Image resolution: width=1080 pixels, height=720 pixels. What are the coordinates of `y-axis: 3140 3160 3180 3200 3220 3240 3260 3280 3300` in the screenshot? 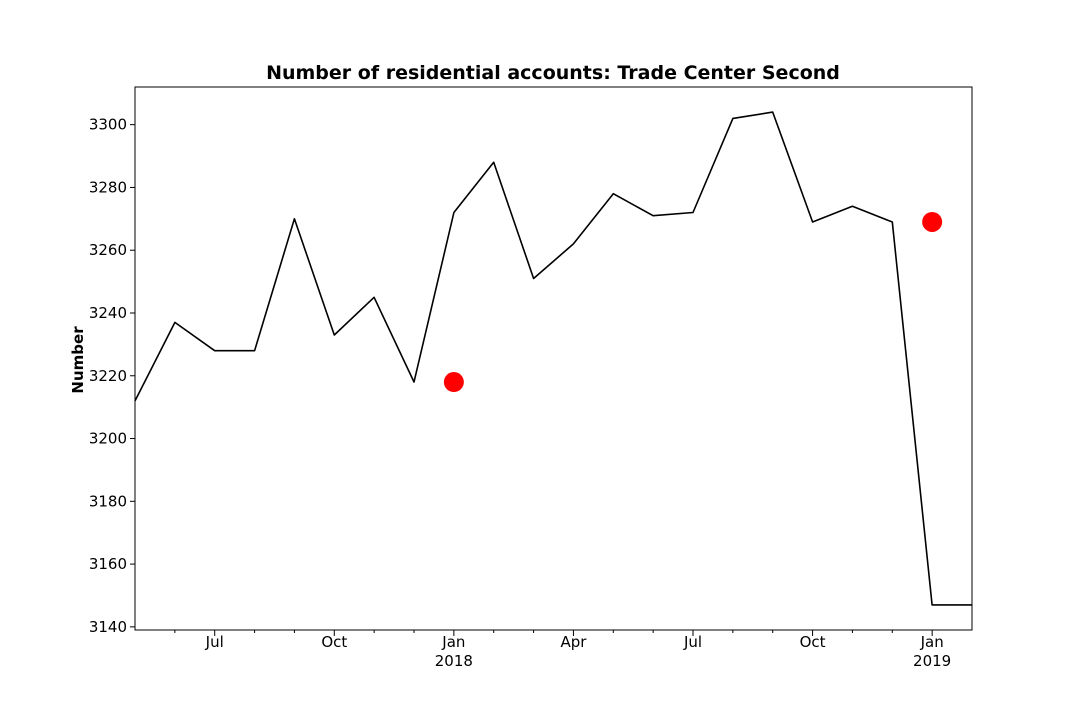 It's located at (112, 376).